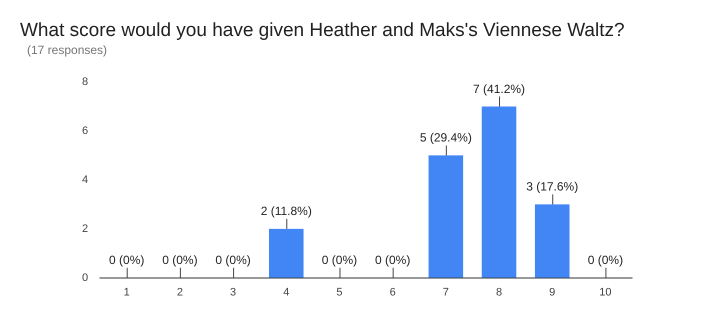  I want to click on y-tick-label: 0, so click(85, 278).